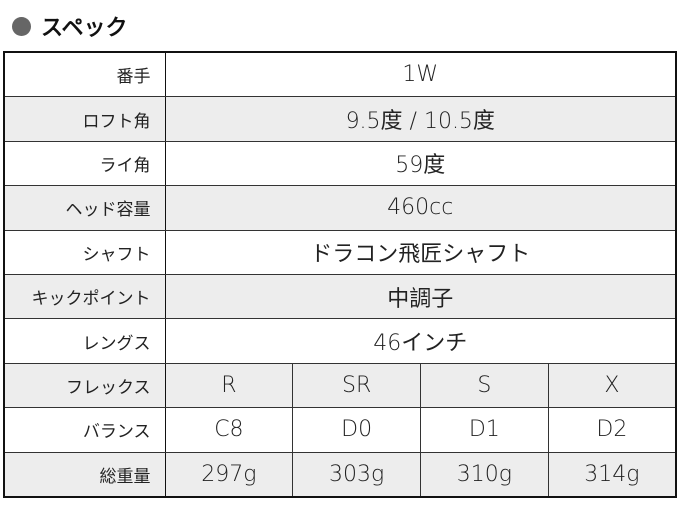  What do you see at coordinates (612, 385) in the screenshot?
I see `cell: X` at bounding box center [612, 385].